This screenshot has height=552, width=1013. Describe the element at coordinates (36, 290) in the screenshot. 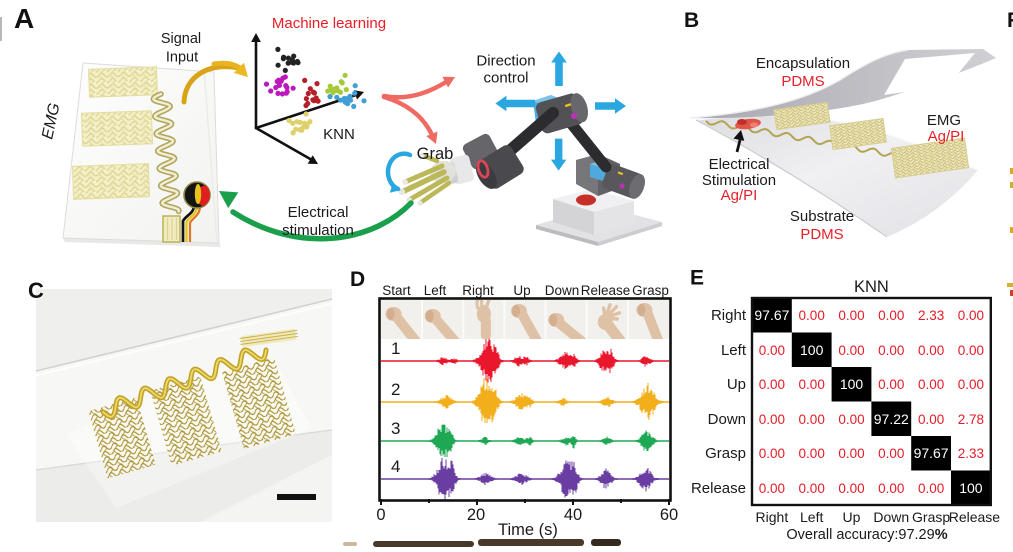

I see `svg-text: C` at that location.